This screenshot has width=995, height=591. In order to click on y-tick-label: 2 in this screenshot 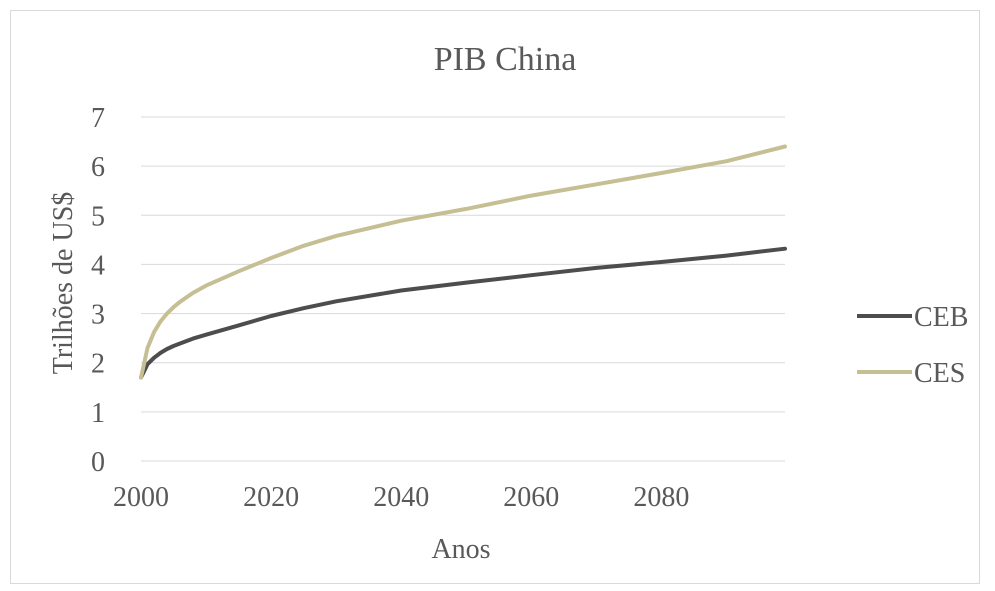, I will do `click(98, 364)`.